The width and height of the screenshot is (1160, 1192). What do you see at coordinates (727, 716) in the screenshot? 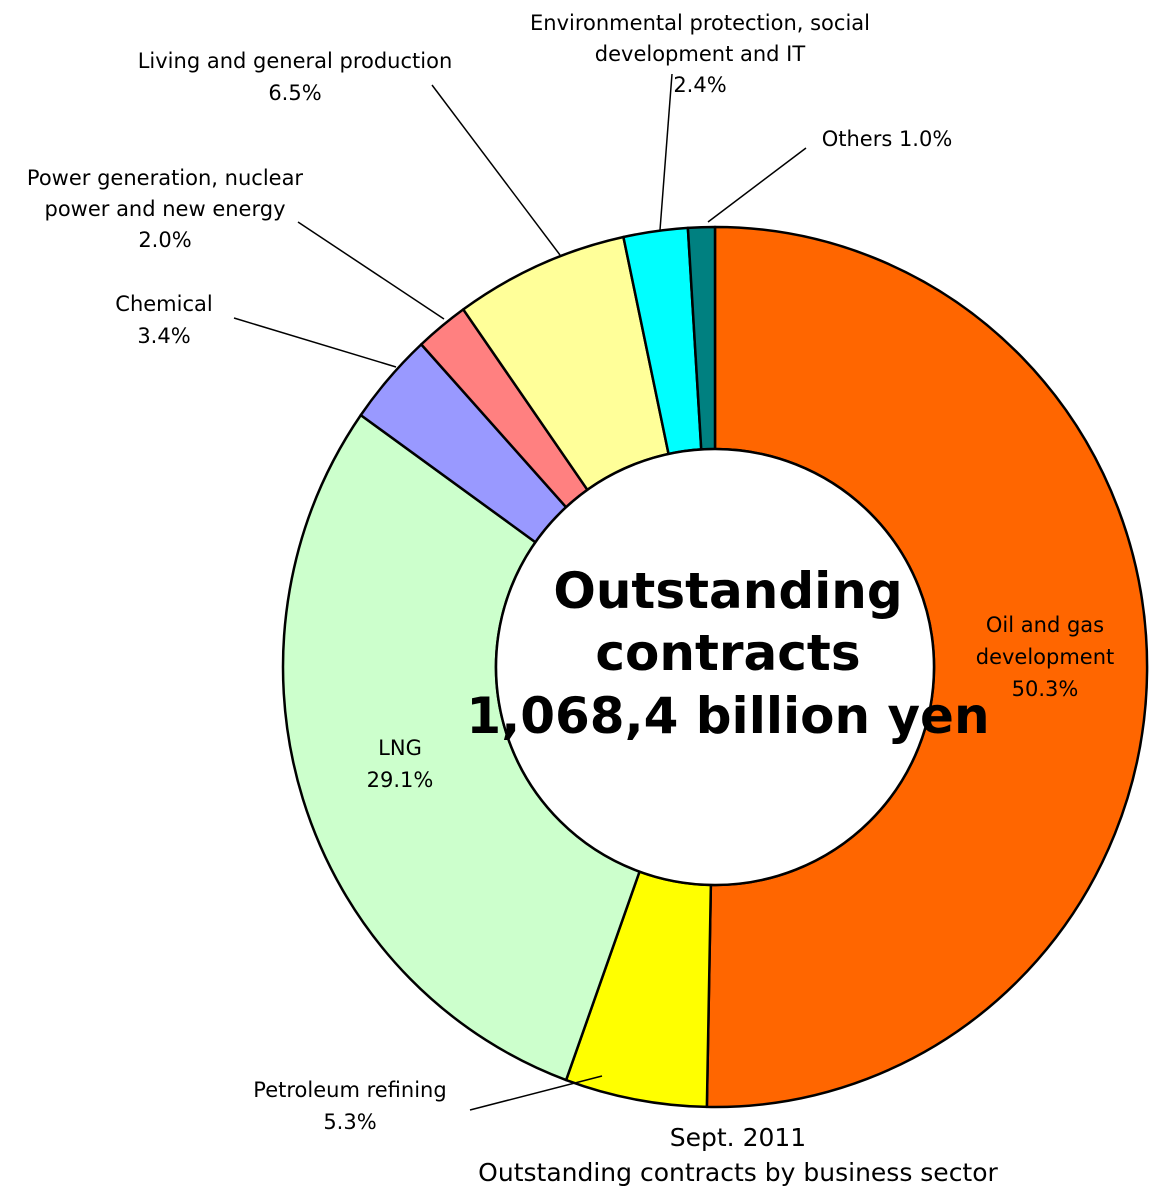
I see `center-label-line-3: 1,068,4 billion yen` at bounding box center [727, 716].